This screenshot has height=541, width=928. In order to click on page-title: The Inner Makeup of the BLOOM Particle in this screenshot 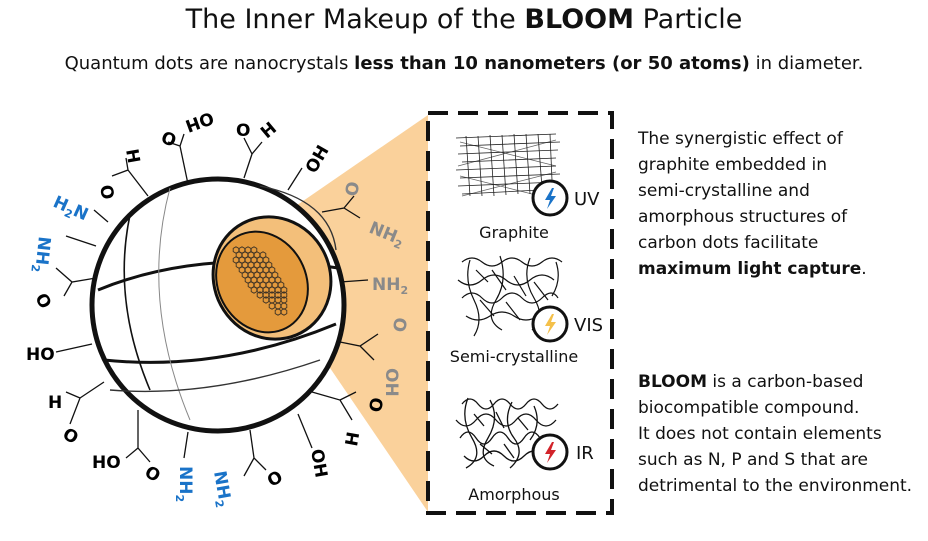, I will do `click(464, 19)`.